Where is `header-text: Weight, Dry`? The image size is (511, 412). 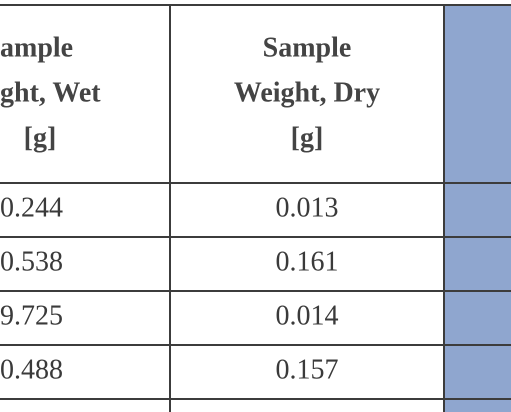 header-text: Weight, Dry is located at coordinates (307, 92).